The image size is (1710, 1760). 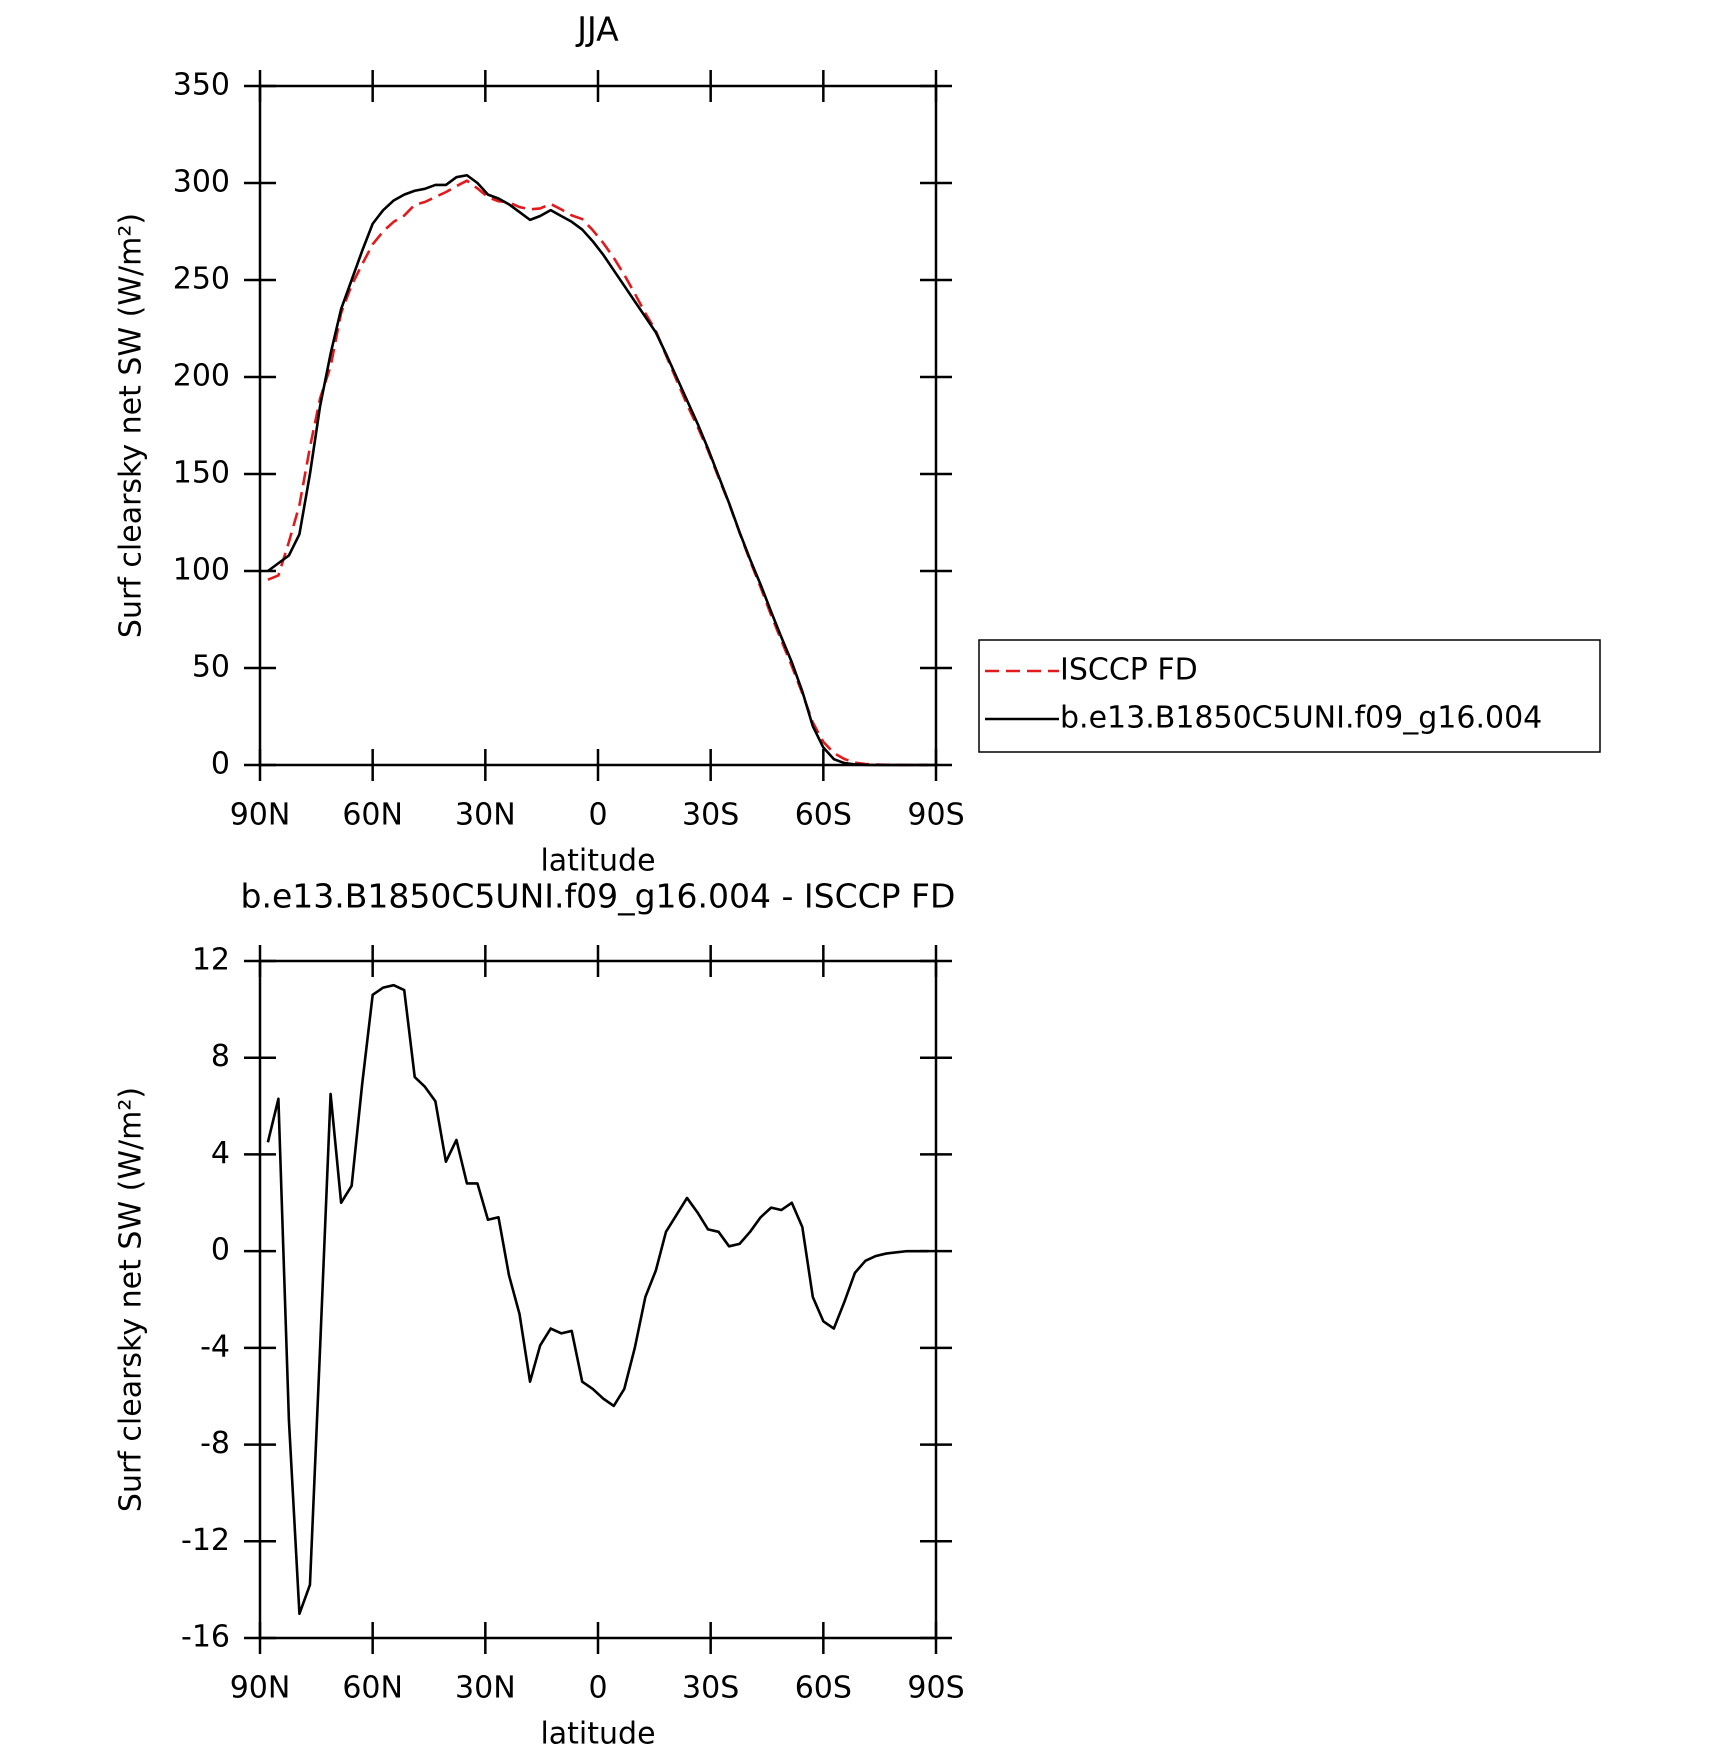 What do you see at coordinates (220, 1056) in the screenshot?
I see `y-tick-label: 8` at bounding box center [220, 1056].